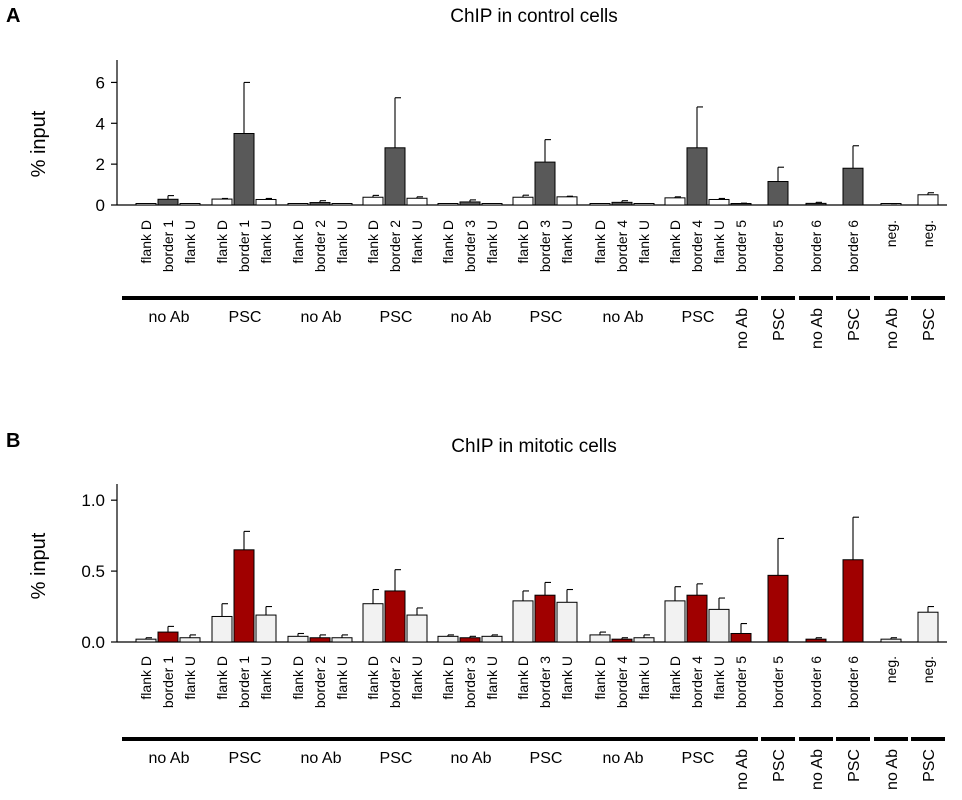 The height and width of the screenshot is (800, 962). What do you see at coordinates (93, 500) in the screenshot?
I see `y-tick-label: 1.0` at bounding box center [93, 500].